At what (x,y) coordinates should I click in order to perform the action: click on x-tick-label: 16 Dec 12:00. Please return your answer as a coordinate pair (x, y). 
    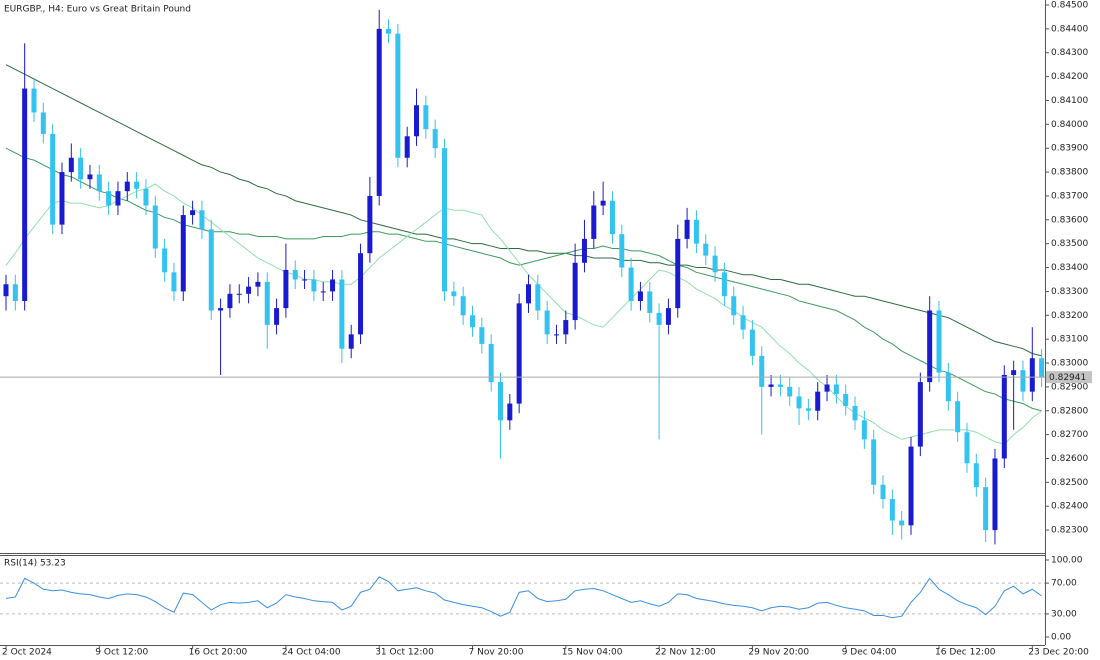
    Looking at the image, I should click on (965, 653).